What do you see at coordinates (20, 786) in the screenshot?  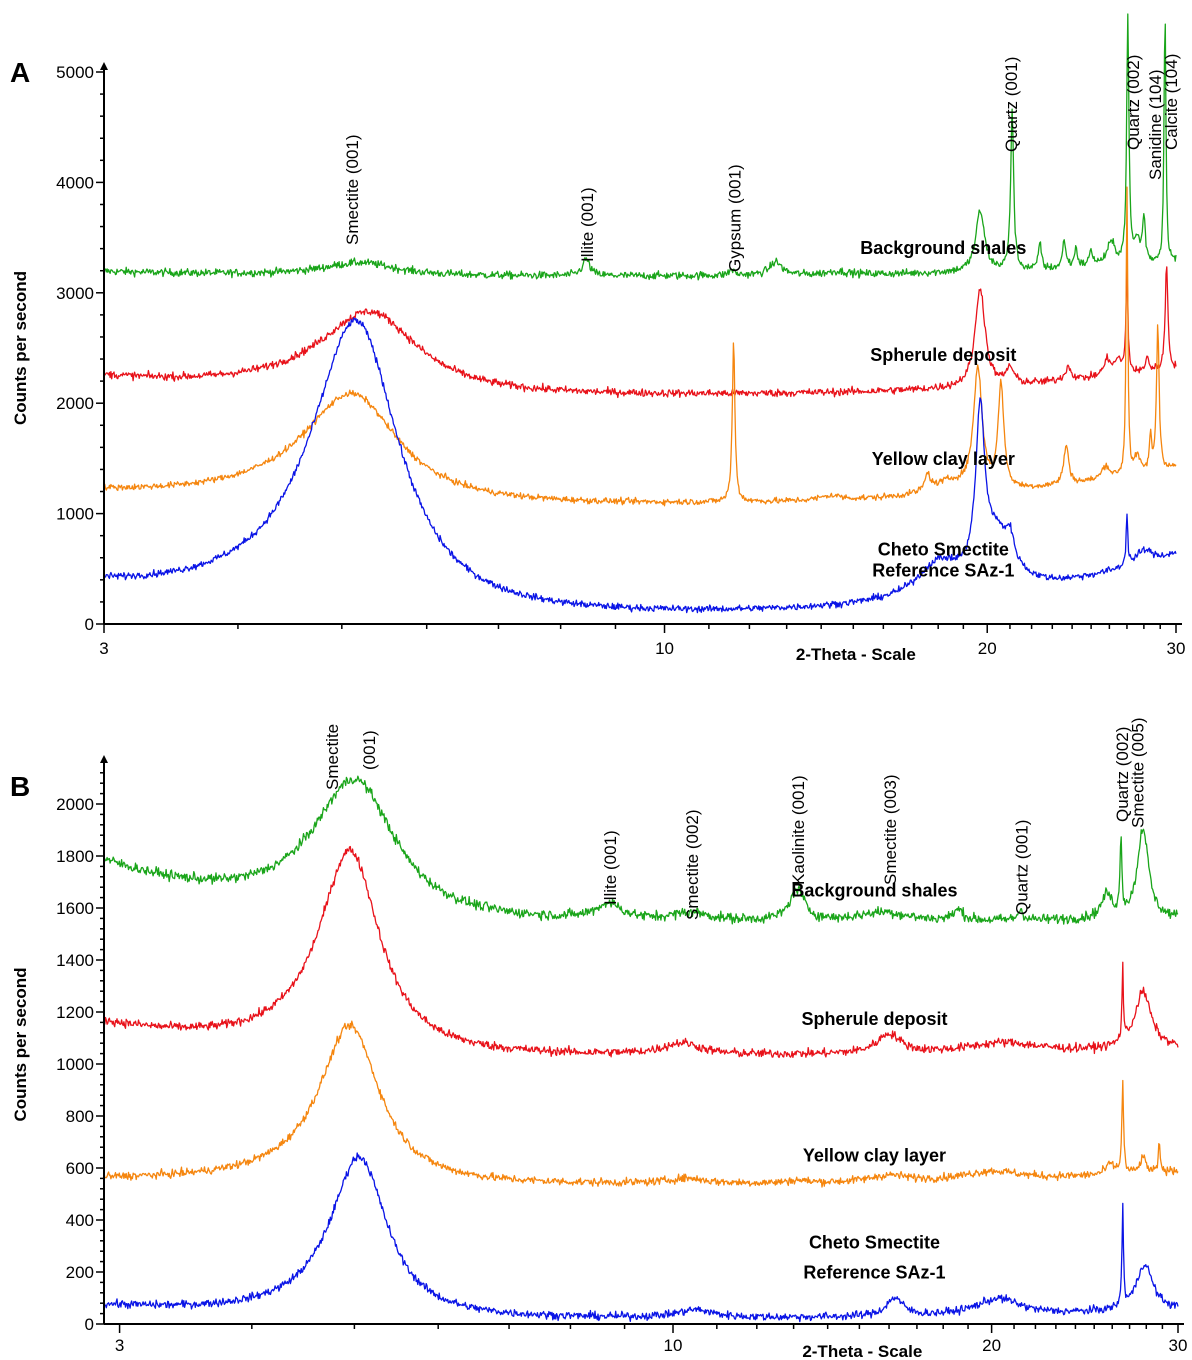 I see `panel-label: B` at bounding box center [20, 786].